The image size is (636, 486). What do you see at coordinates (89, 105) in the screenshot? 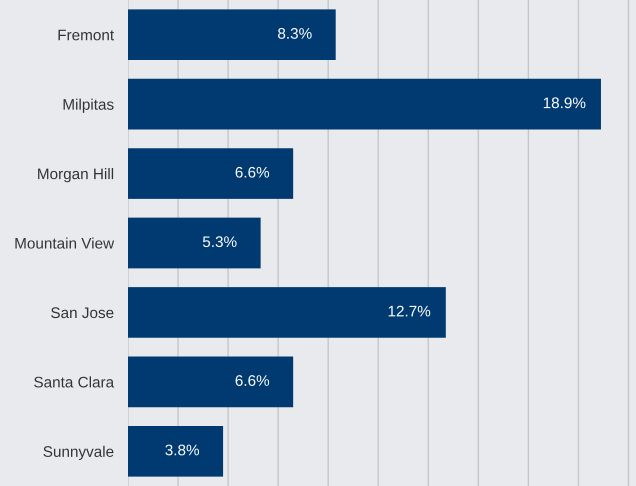
I see `y-tick-label: Milpitas` at bounding box center [89, 105].